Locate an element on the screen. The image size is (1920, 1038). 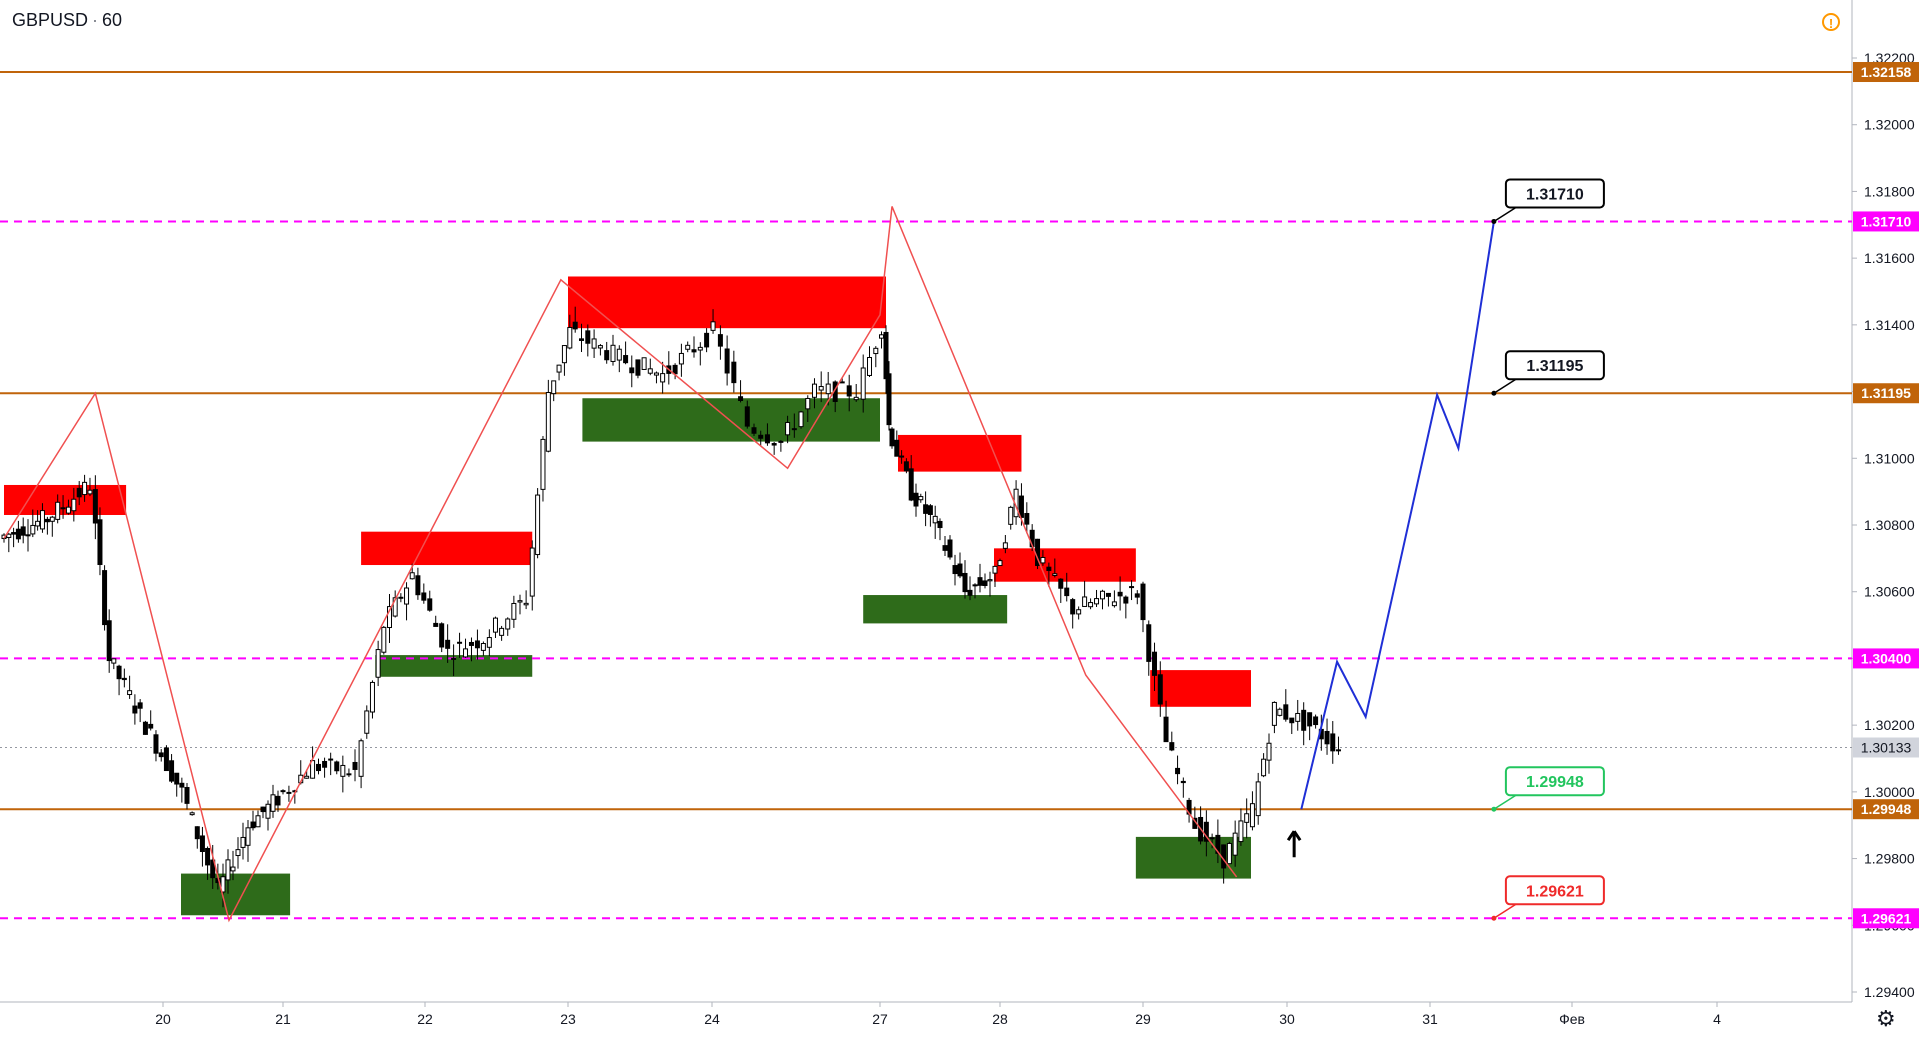
x-tick-label: 21 is located at coordinates (283, 1019).